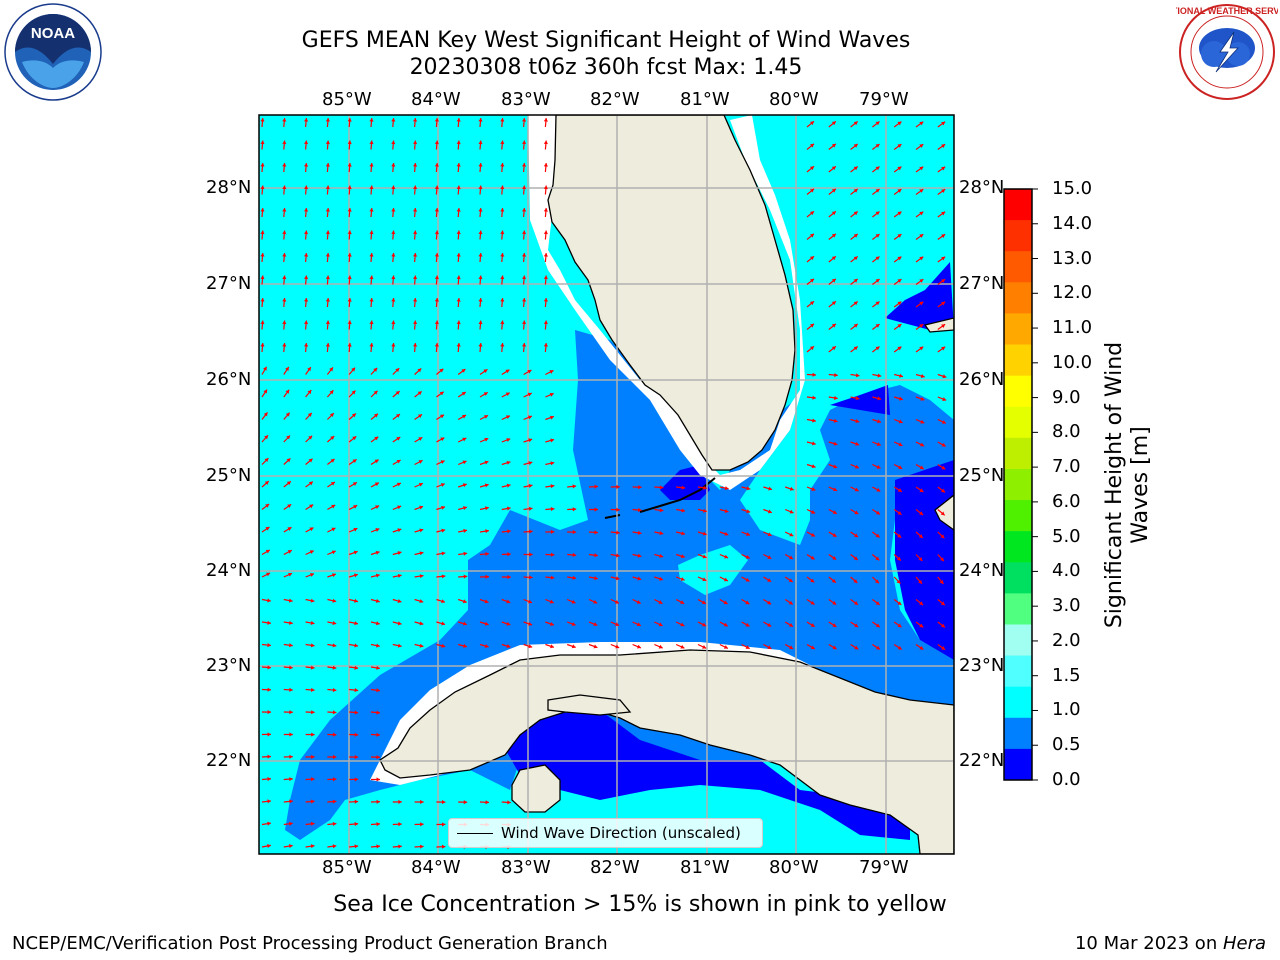 The height and width of the screenshot is (960, 1280). Describe the element at coordinates (347, 99) in the screenshot. I see `lon-label-top: 85°W` at that location.